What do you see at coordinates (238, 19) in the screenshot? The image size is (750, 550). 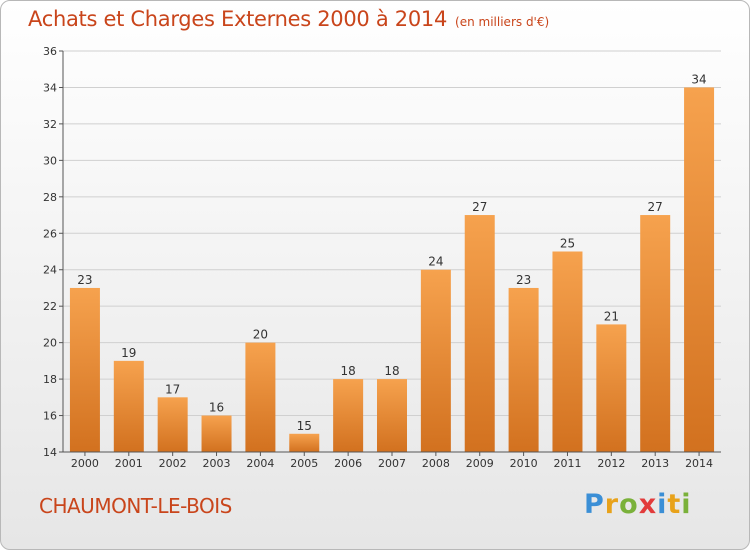 I see `chart-title-text: Achats et Charges Externes 2000 à 2014` at bounding box center [238, 19].